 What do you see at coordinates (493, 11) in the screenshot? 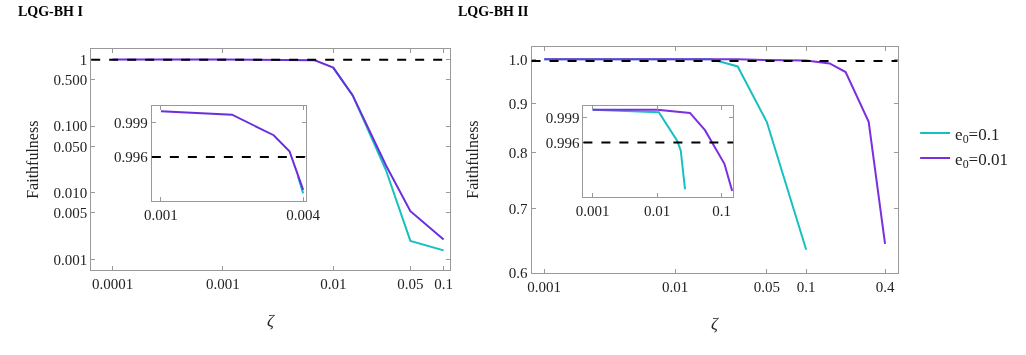
I see `chart-title: LQG-BH II` at bounding box center [493, 11].